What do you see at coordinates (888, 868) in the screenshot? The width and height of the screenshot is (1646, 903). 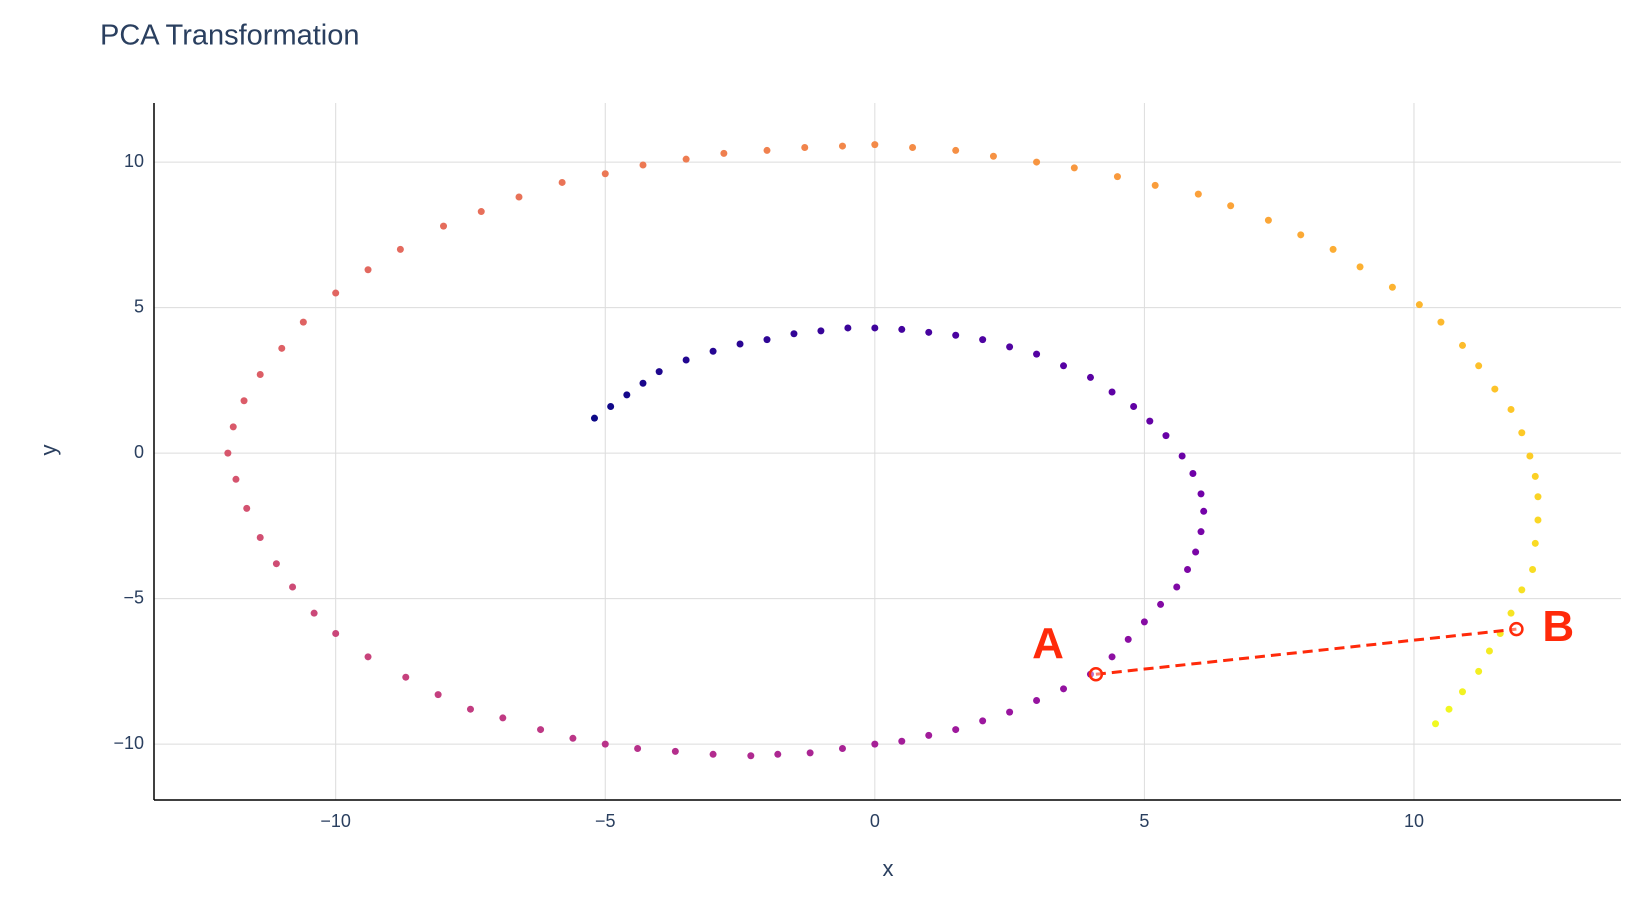 I see `x-axis-title: x` at bounding box center [888, 868].